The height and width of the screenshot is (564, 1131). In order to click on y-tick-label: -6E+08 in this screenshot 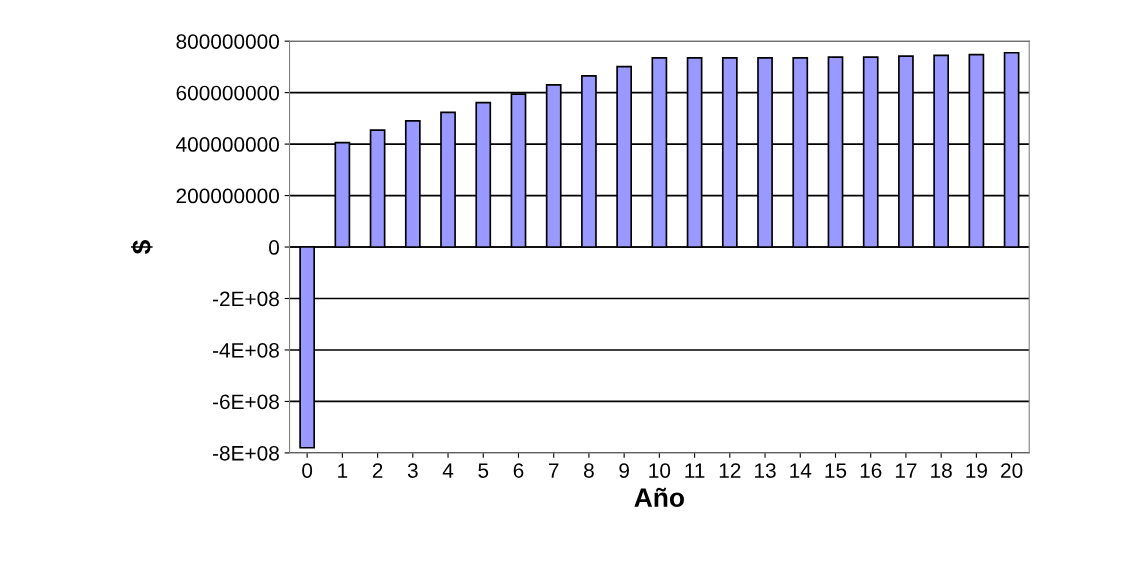, I will do `click(245, 402)`.